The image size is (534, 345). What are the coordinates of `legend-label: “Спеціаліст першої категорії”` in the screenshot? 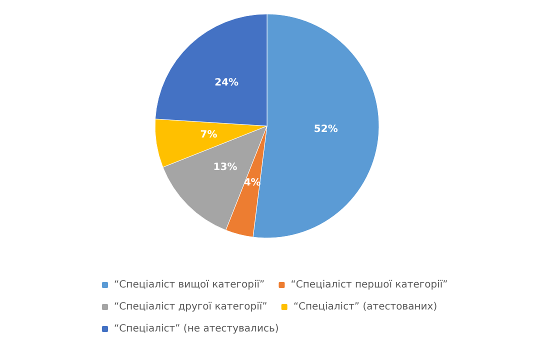 It's located at (369, 285).